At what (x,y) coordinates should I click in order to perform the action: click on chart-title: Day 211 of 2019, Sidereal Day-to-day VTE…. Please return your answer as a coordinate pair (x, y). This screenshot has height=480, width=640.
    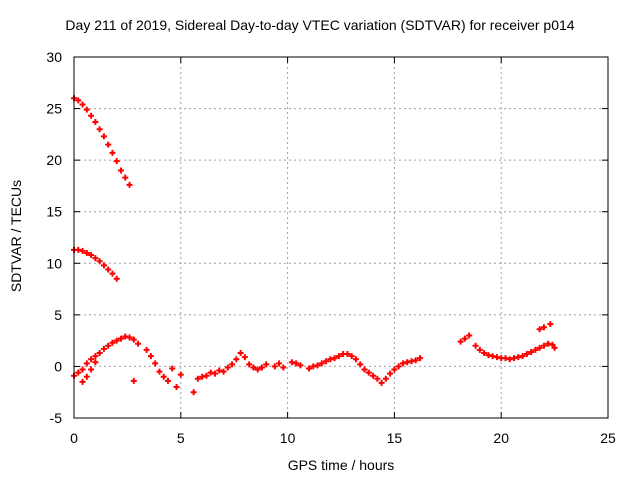
    Looking at the image, I should click on (320, 25).